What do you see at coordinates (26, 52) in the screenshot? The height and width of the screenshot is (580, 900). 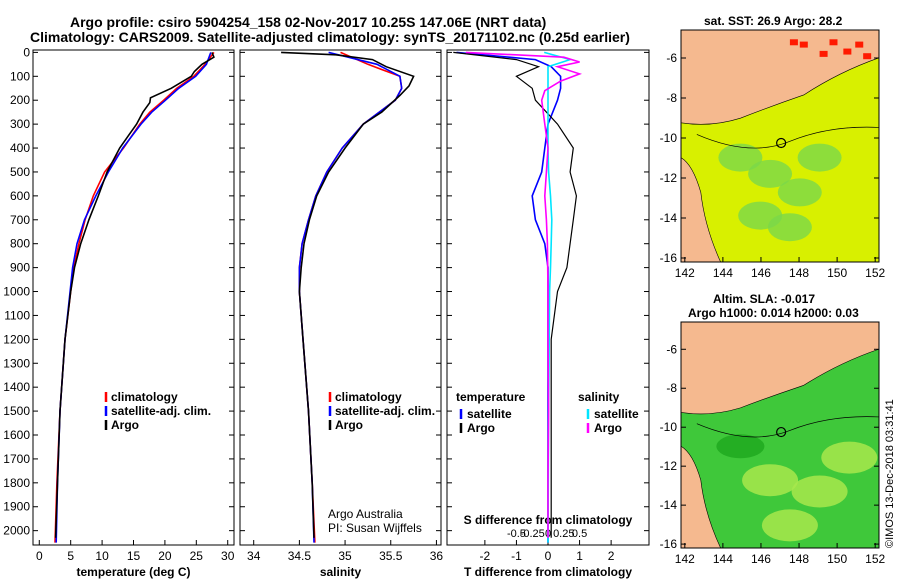 I see `y-tick-label: 0` at bounding box center [26, 52].